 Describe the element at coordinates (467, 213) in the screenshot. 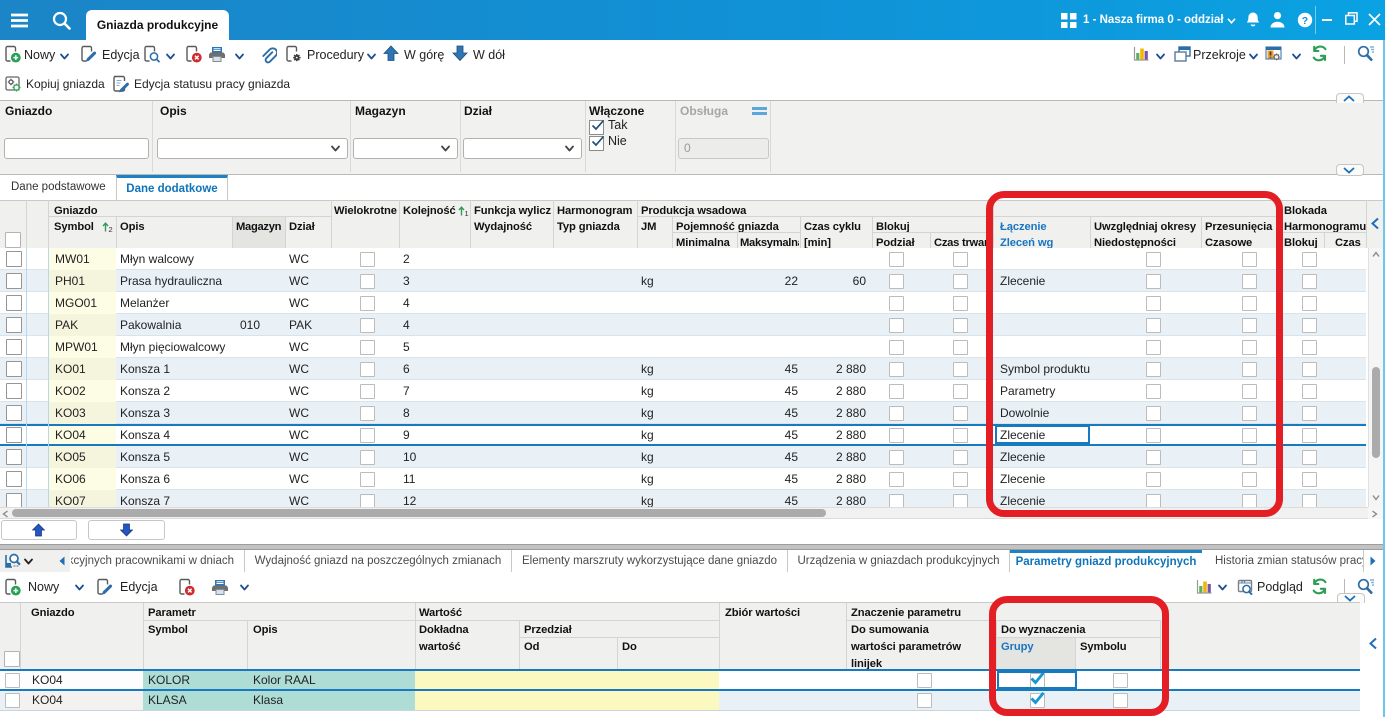

I see `svg-text: 1` at that location.